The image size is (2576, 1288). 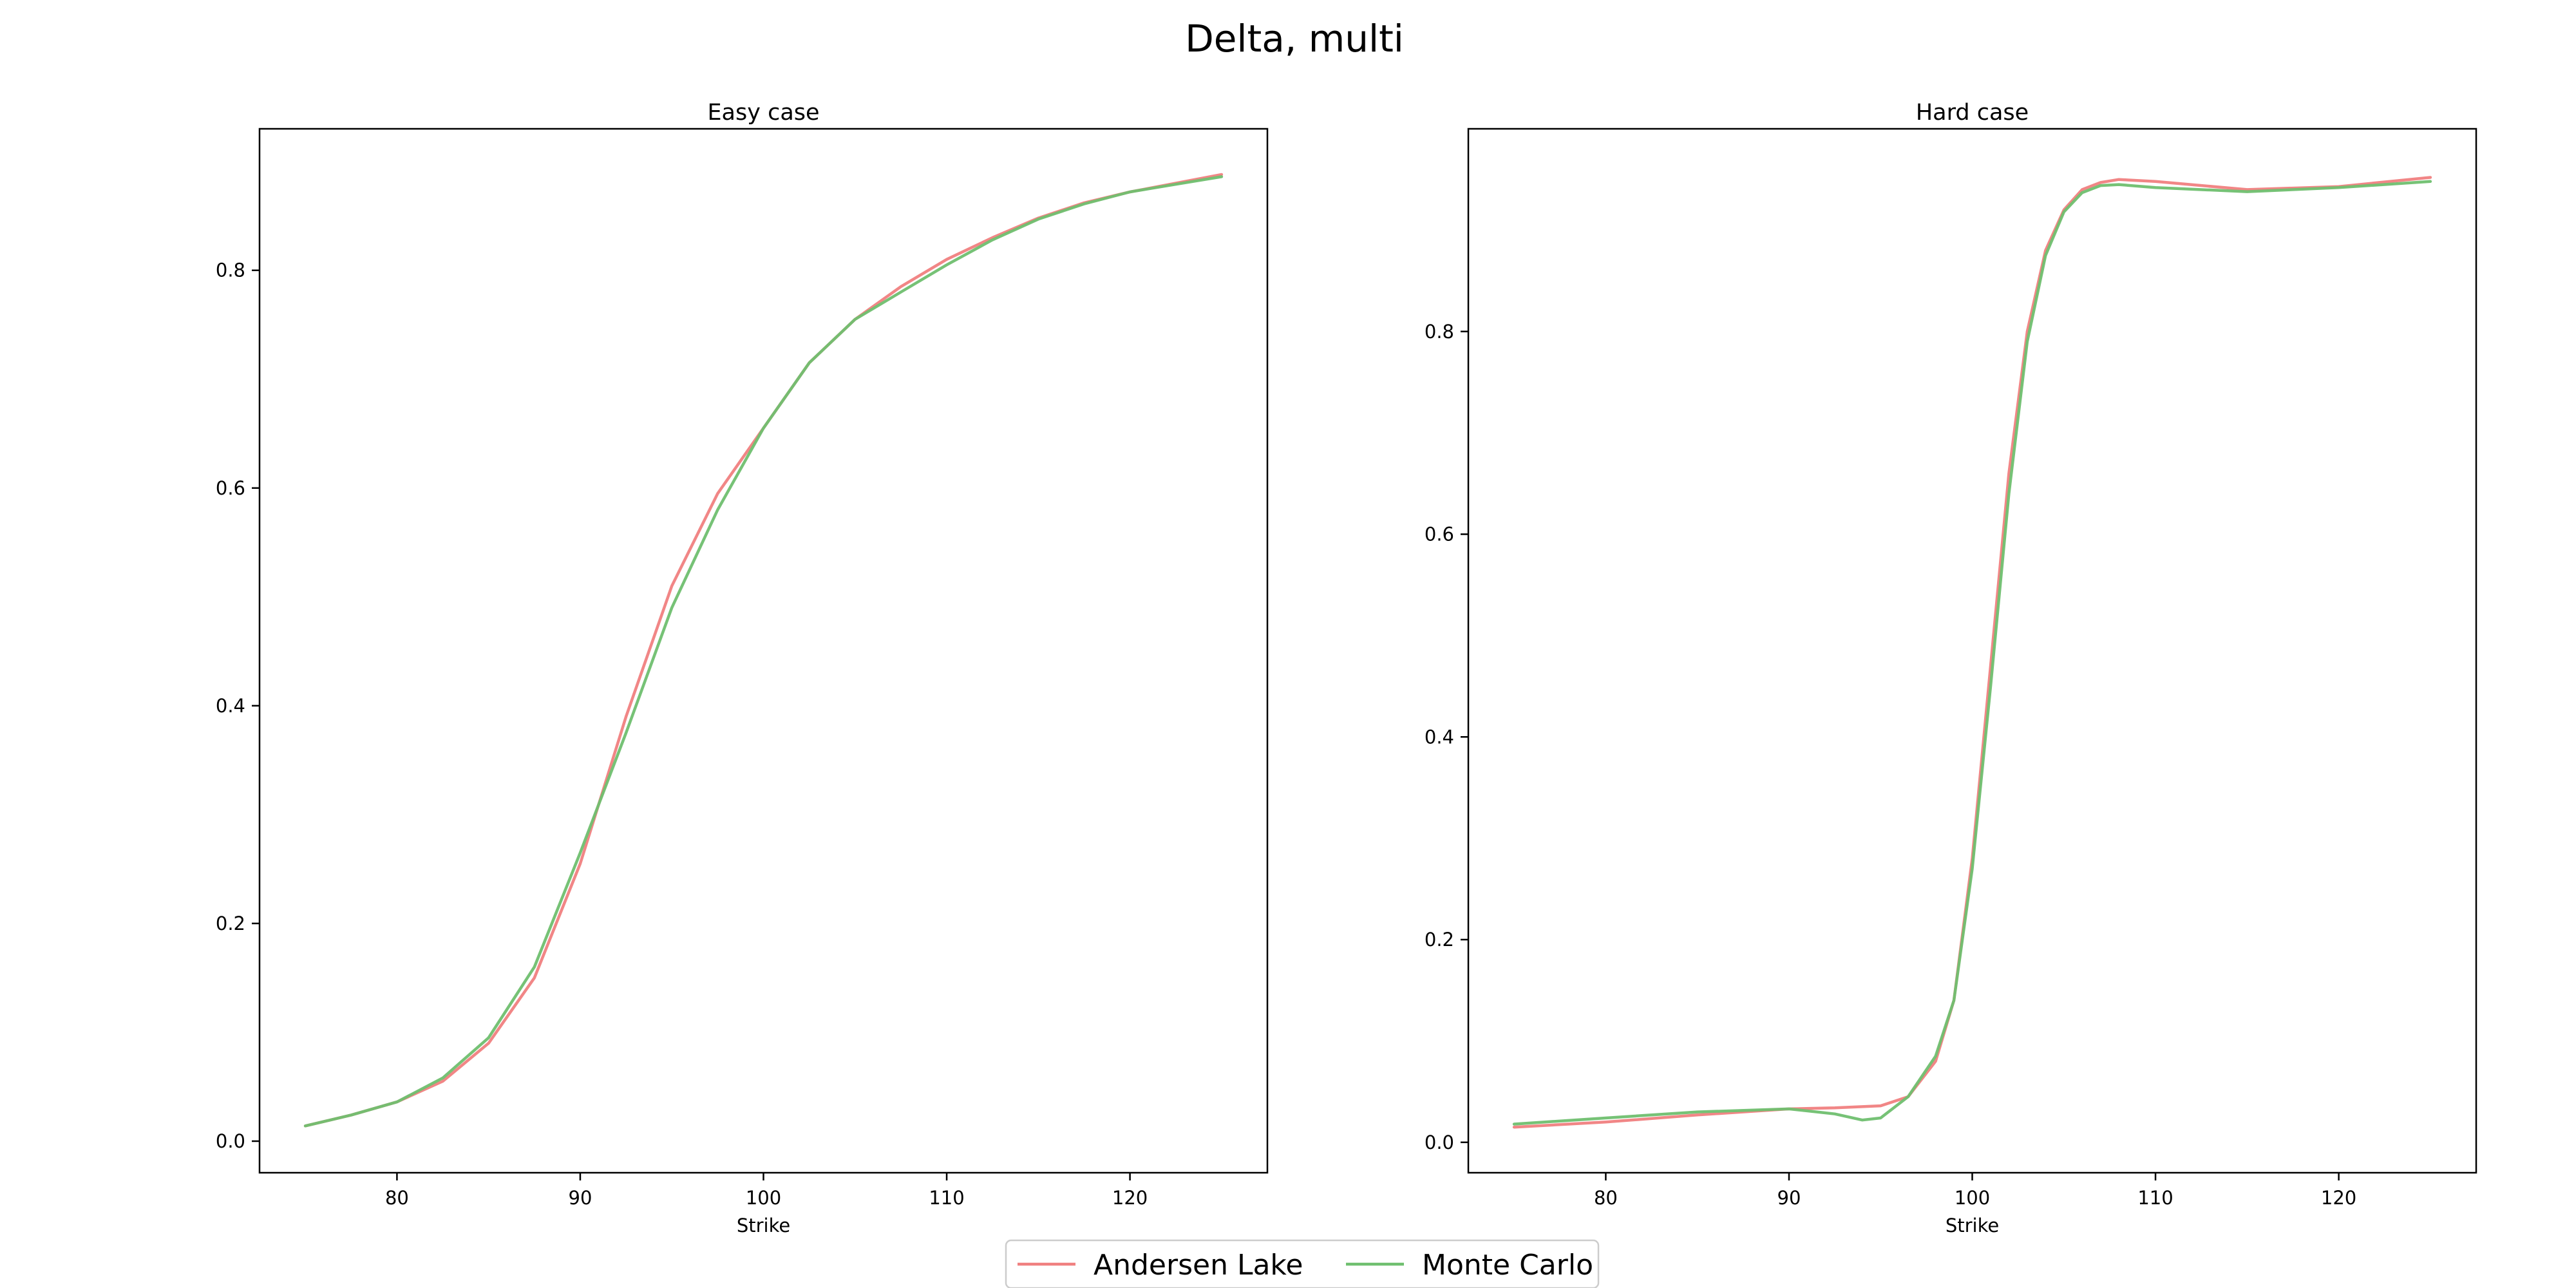 I want to click on legend-box, so click(x=1302, y=1263).